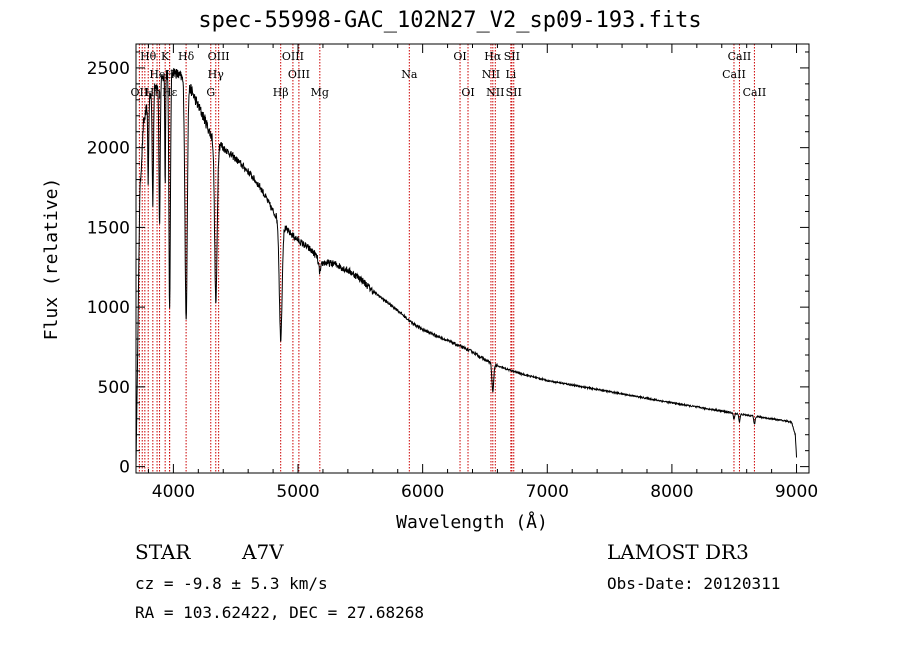 The height and width of the screenshot is (649, 900). What do you see at coordinates (493, 56) in the screenshot?
I see `line-marker-label: Hα` at bounding box center [493, 56].